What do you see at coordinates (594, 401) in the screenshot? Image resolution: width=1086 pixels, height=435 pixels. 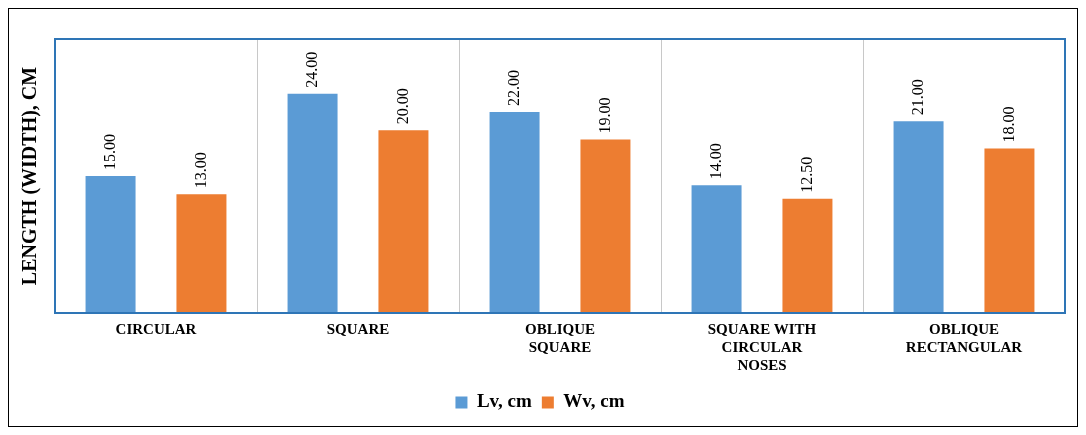 I see `legend-label: Wv, cm` at bounding box center [594, 401].